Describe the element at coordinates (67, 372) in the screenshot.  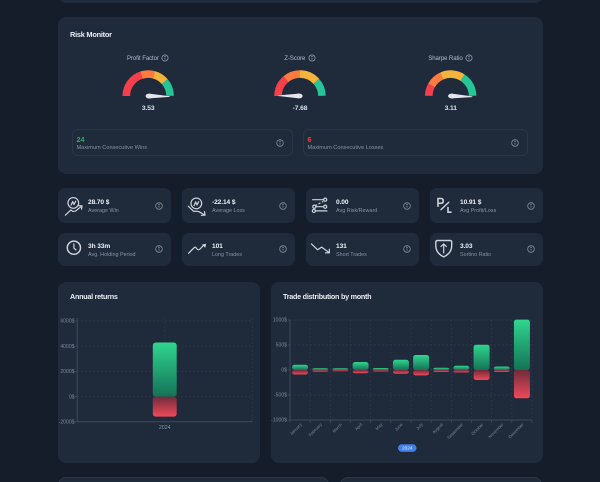
I see `svg-text: 2000$` at that location.